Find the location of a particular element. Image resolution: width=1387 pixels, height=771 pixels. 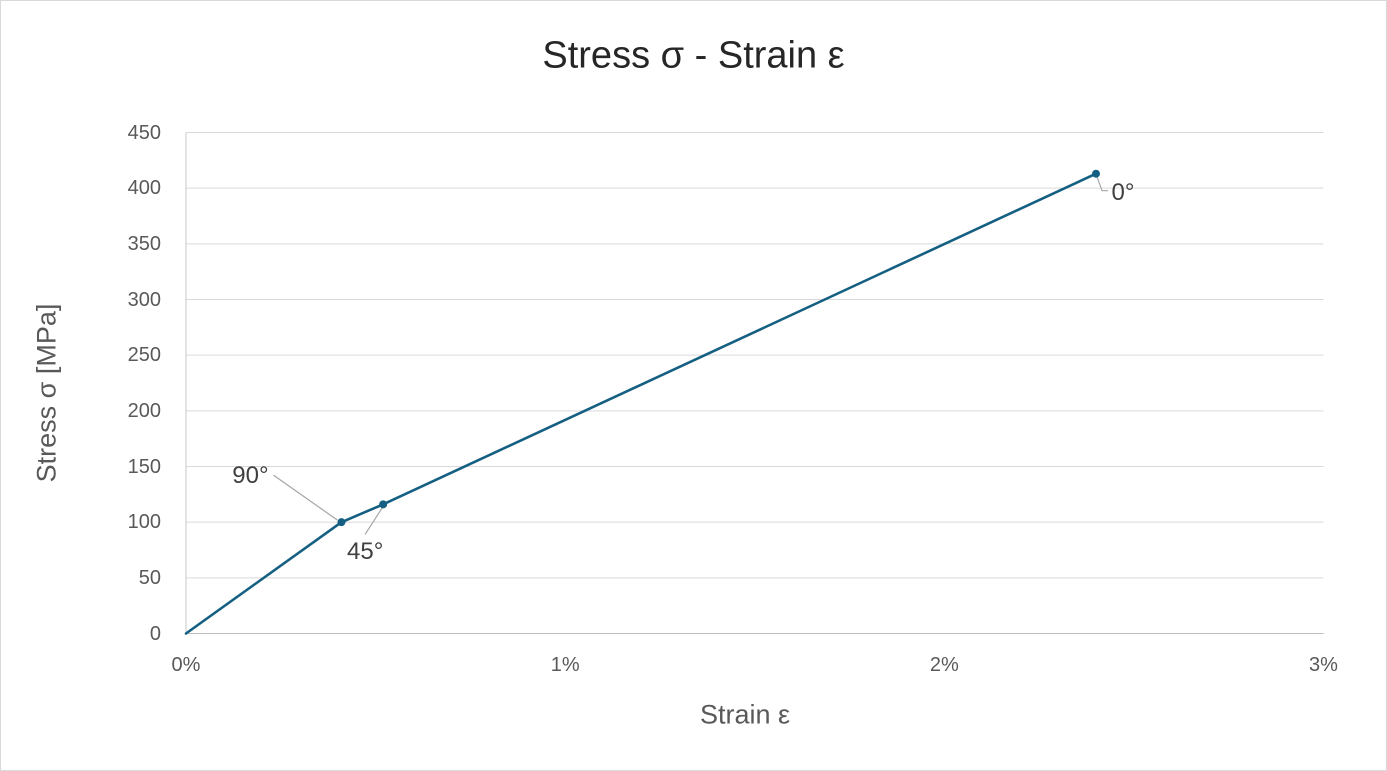

data-point-label: 0° is located at coordinates (1123, 192).